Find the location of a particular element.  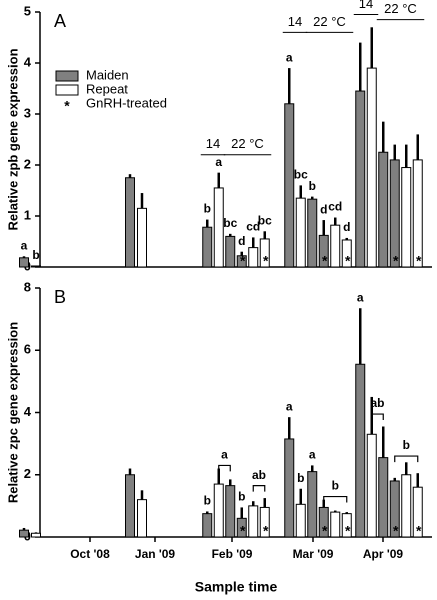

significance-letter: bc is located at coordinates (265, 220).